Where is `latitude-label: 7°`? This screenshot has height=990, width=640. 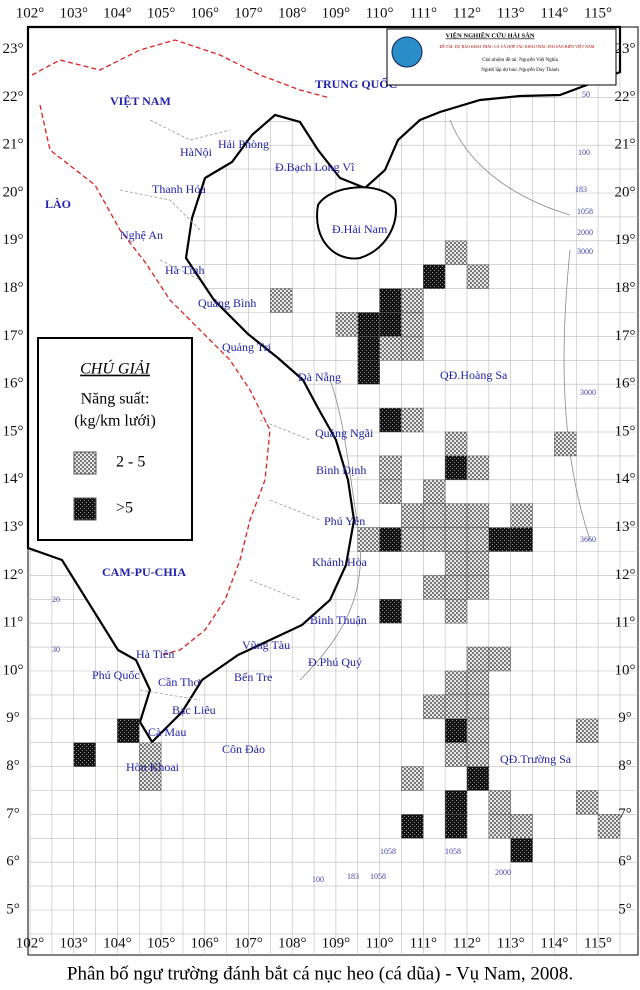
latitude-label: 7° is located at coordinates (13, 814).